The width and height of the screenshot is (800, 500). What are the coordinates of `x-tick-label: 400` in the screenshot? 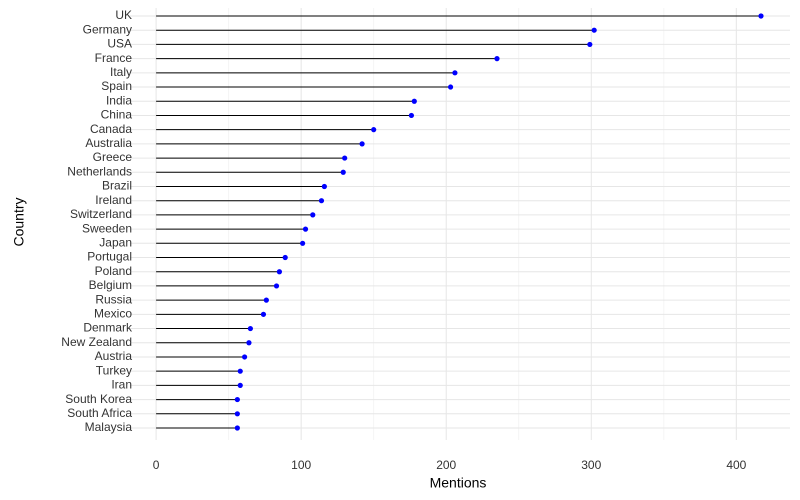 It's located at (736, 465).